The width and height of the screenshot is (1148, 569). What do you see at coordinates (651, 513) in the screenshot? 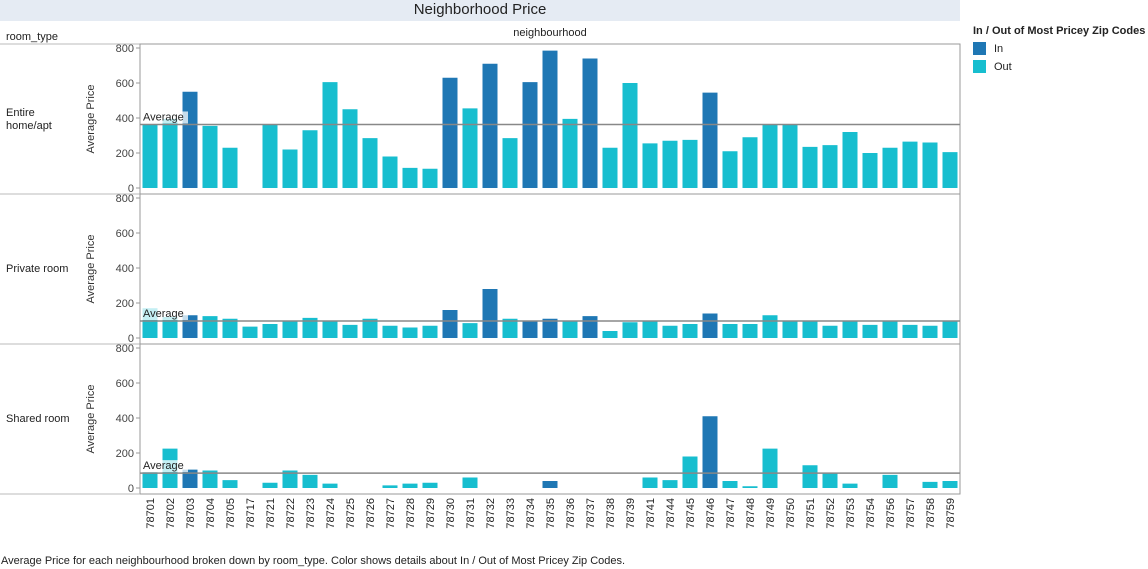
I see `x-tick-78741: 78741` at bounding box center [651, 513].